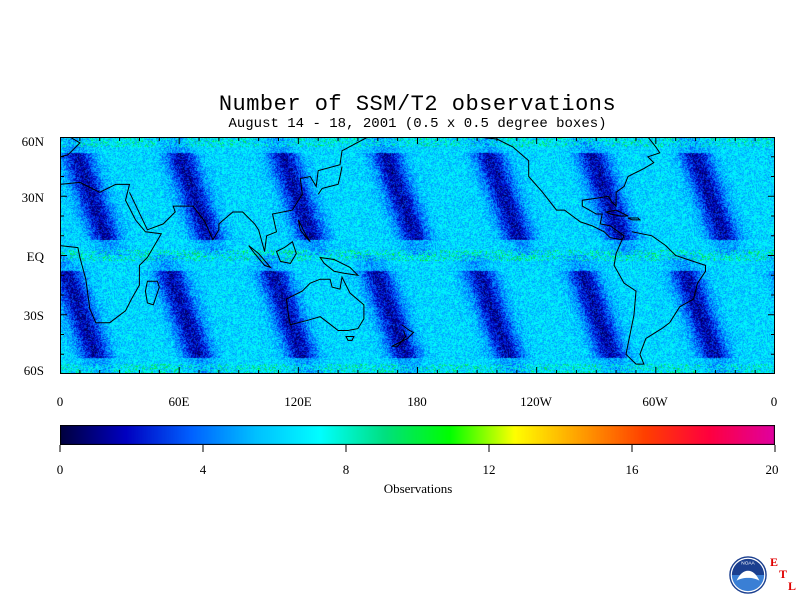  Describe the element at coordinates (417, 435) in the screenshot. I see `colorbar` at that location.